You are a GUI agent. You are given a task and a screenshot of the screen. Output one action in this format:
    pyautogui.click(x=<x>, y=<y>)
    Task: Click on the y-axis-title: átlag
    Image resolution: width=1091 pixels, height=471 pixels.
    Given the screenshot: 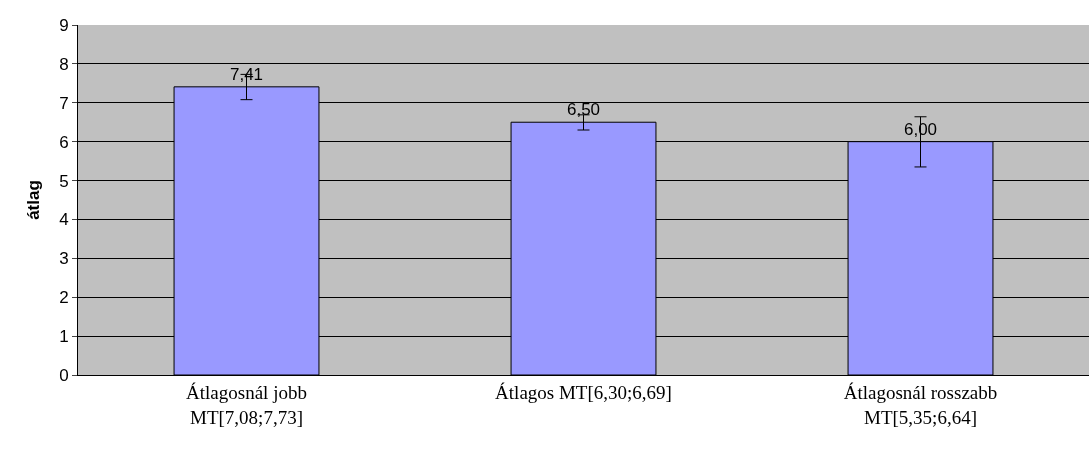 What is the action you would take?
    pyautogui.click(x=33, y=200)
    